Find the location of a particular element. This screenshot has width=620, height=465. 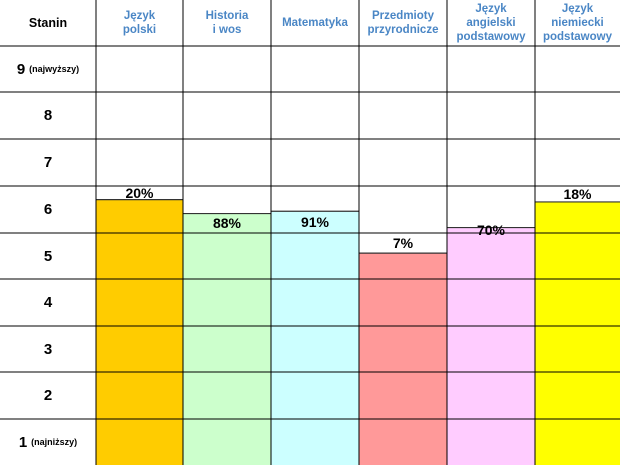

subject-header-5: Język angielski podstawowy is located at coordinates (491, 23).